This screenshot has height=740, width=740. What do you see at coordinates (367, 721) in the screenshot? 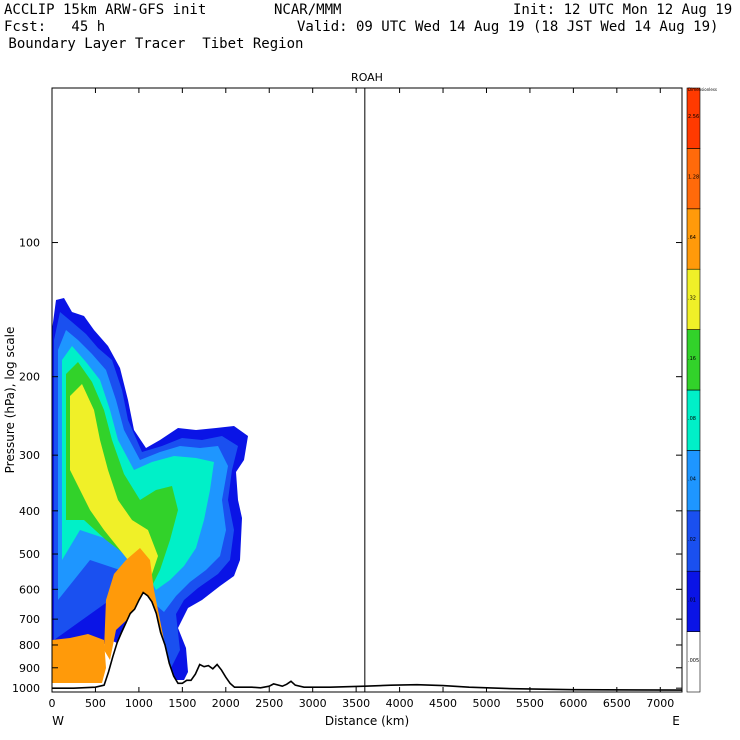
I see `x-axis-label: Distance (km)` at bounding box center [367, 721].